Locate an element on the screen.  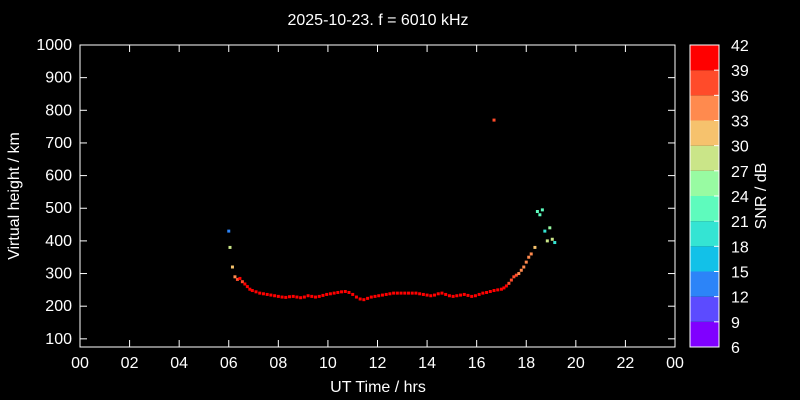
x-tick-label: 00 is located at coordinates (675, 363).